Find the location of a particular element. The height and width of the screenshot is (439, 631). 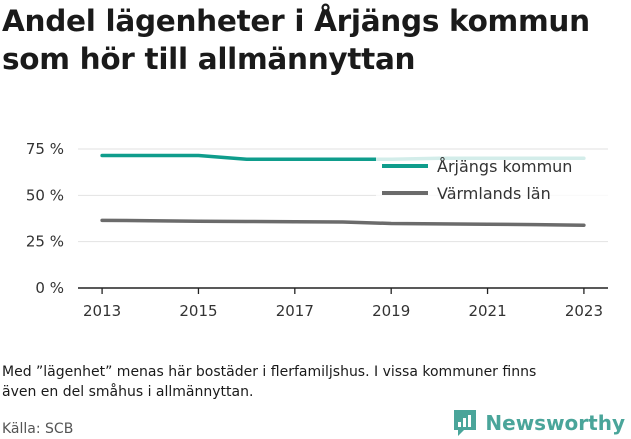

legend-background is located at coordinates (492, 180).